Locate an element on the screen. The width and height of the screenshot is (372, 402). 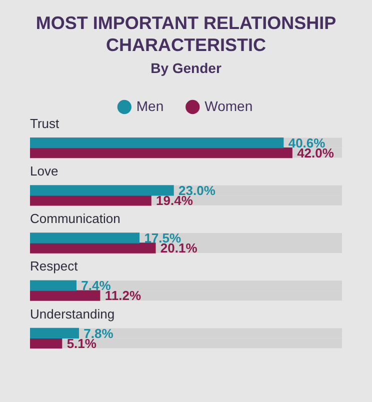
chart-subtitle: By Gender is located at coordinates (186, 68).